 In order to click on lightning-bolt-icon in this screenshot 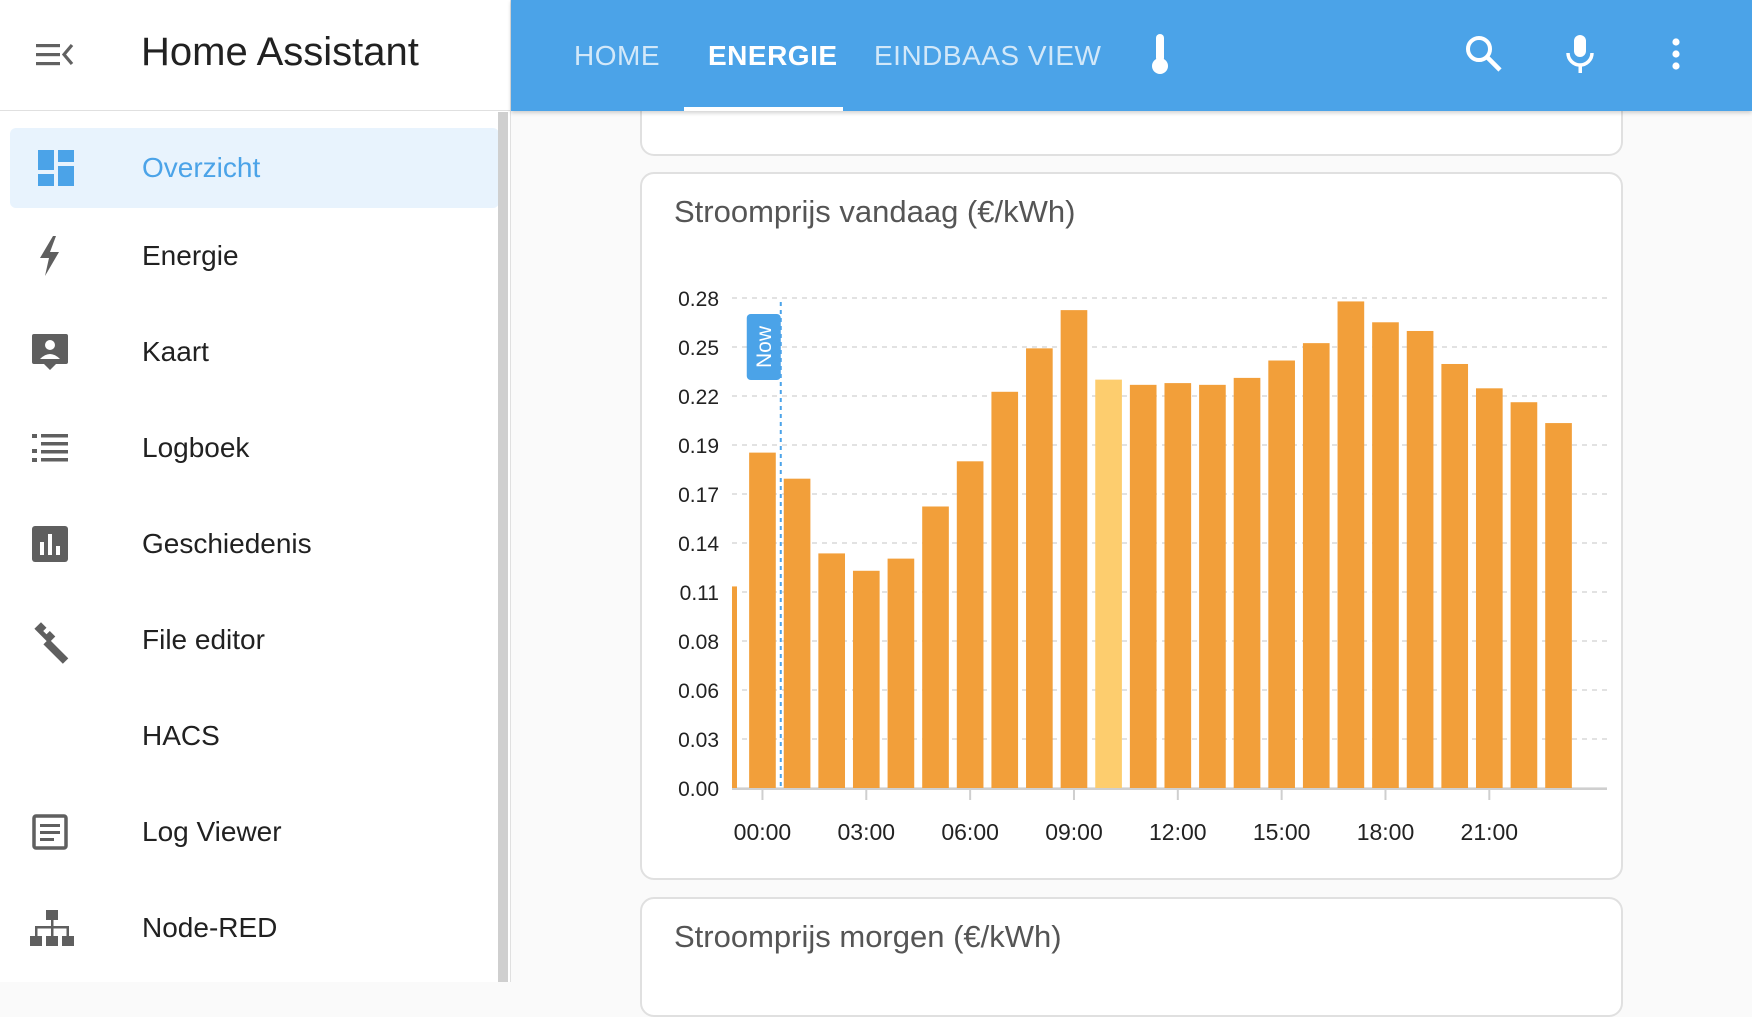, I will do `click(50, 256)`.